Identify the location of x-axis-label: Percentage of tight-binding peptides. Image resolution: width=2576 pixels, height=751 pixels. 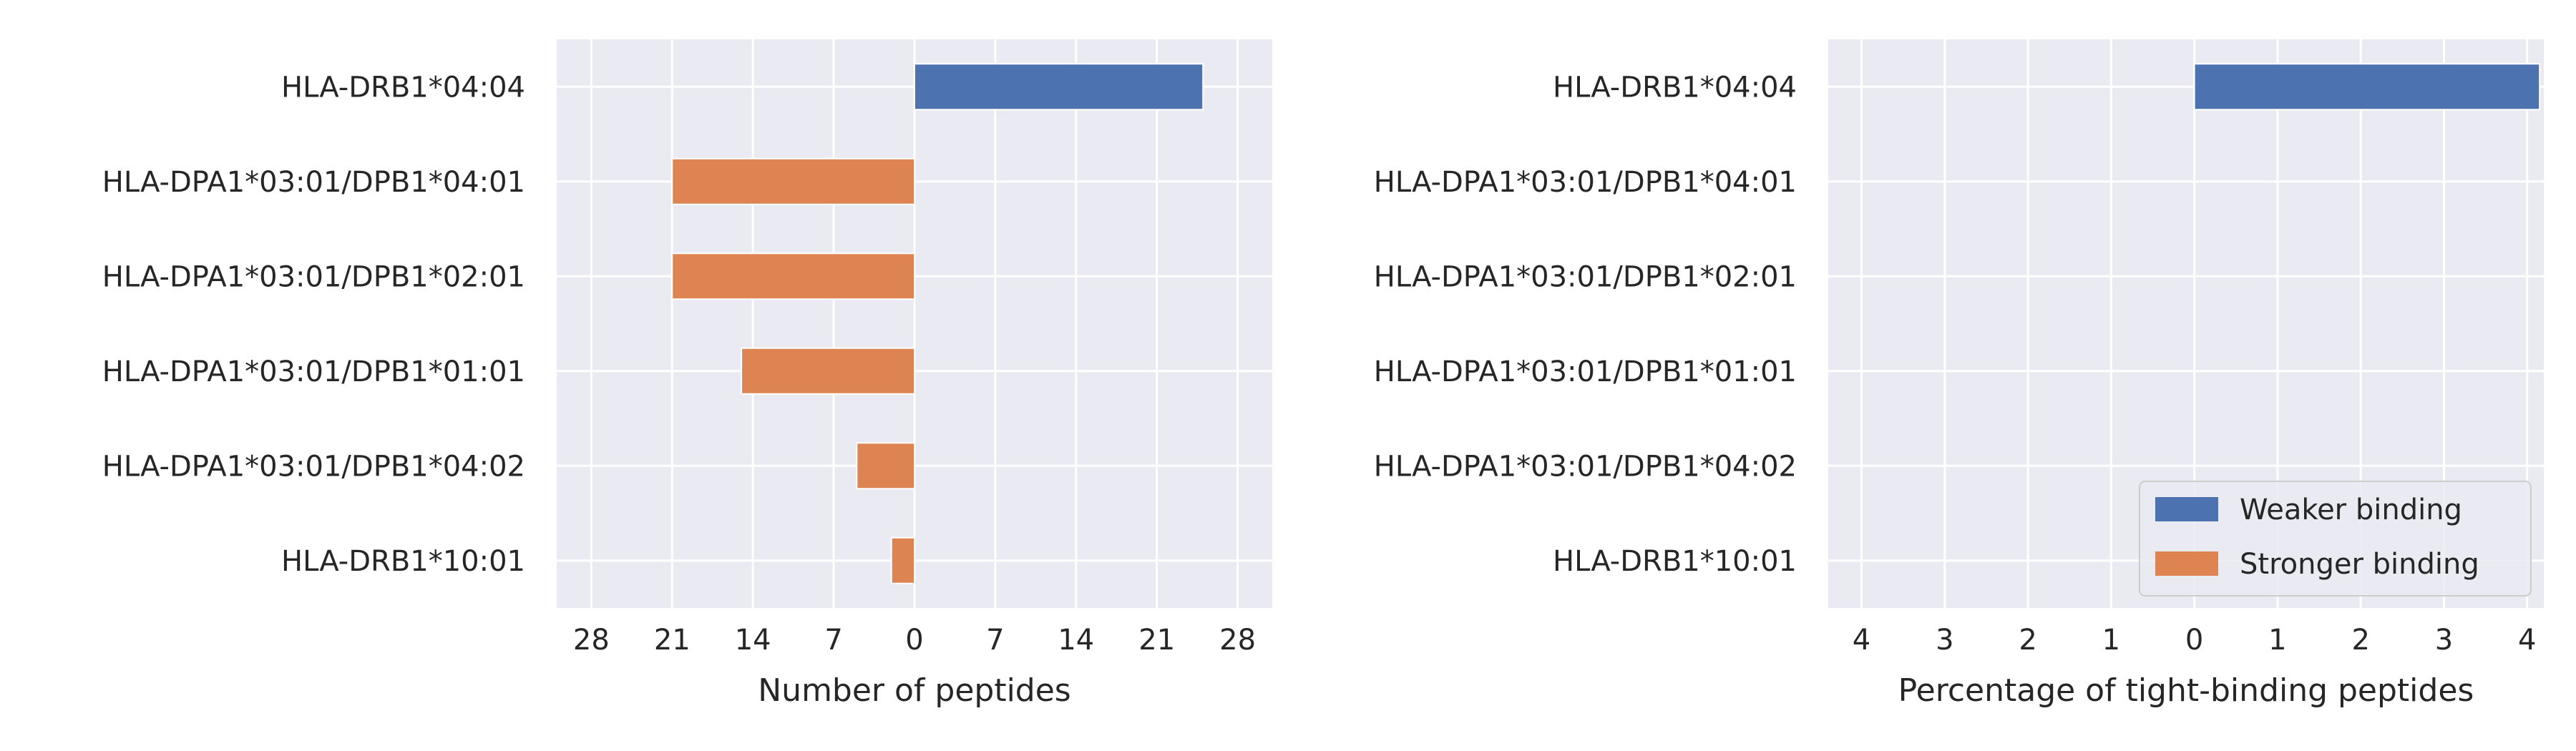
(2186, 690).